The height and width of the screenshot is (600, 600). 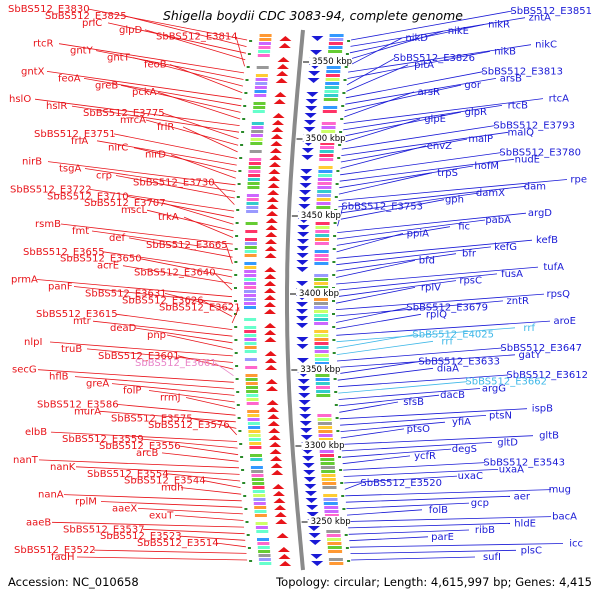 What do you see at coordinates (470, 476) in the screenshot?
I see `gene-label-right: uxaC` at bounding box center [470, 476].